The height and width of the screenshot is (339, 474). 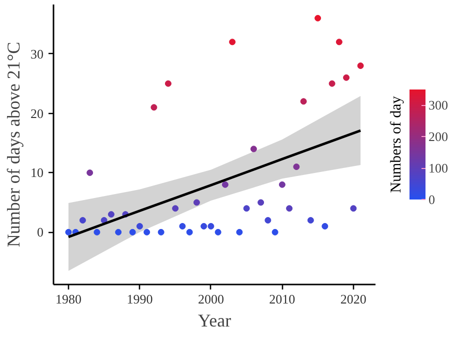 I want to click on y-tick-label: 0, so click(x=40, y=232).